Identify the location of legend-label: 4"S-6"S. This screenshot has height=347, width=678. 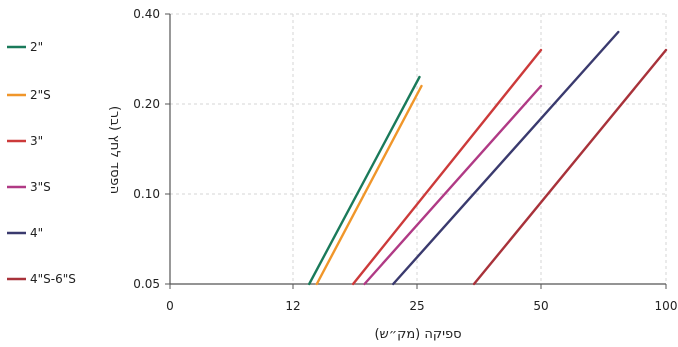
(53, 279).